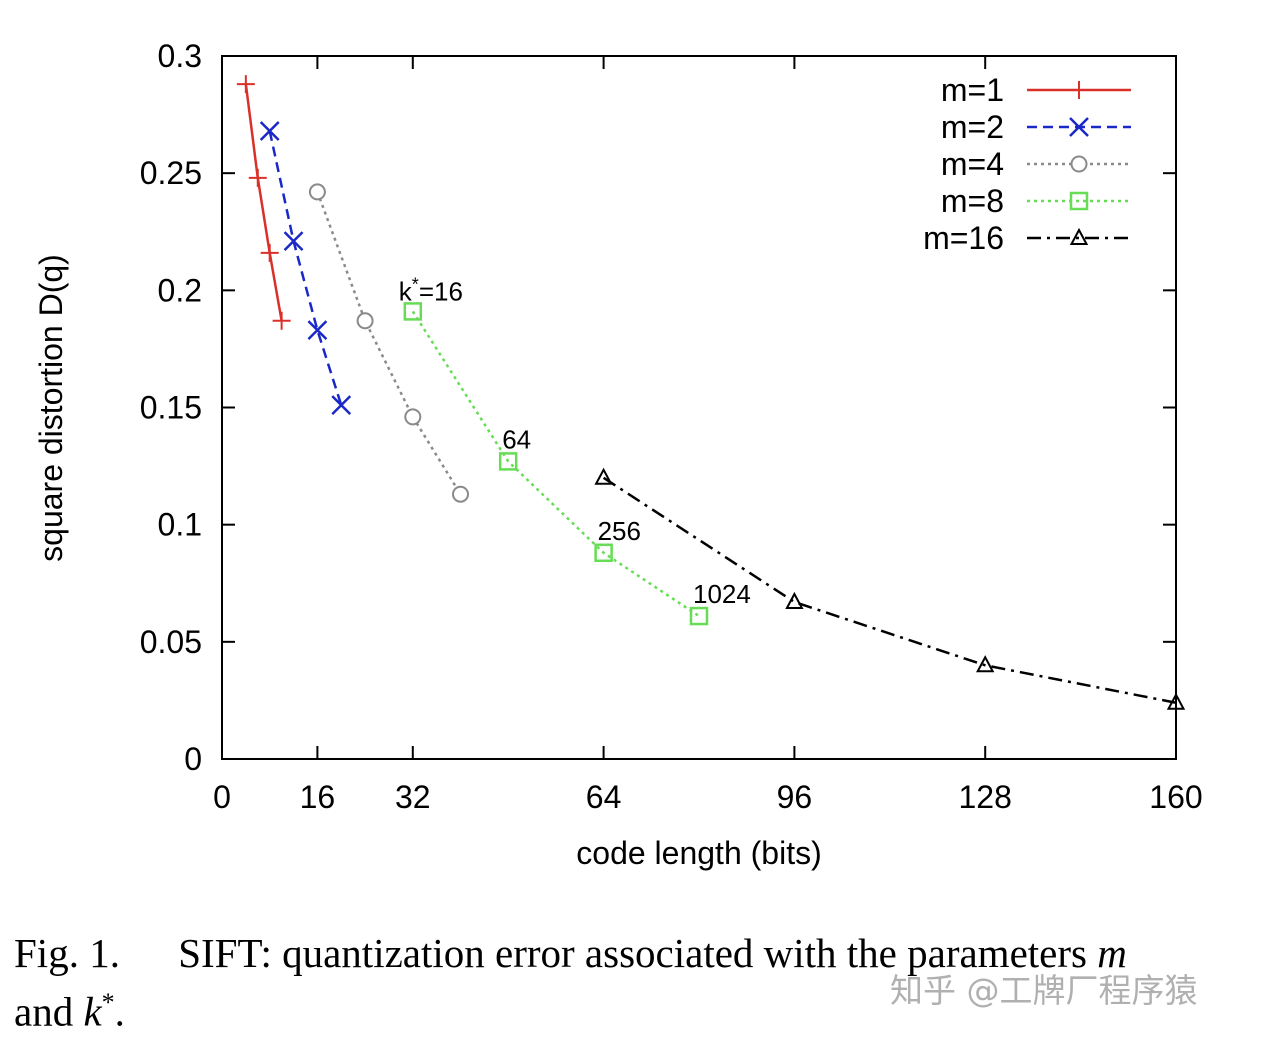 Image resolution: width=1272 pixels, height=1038 pixels. I want to click on y-tick-label: 0.25, so click(171, 173).